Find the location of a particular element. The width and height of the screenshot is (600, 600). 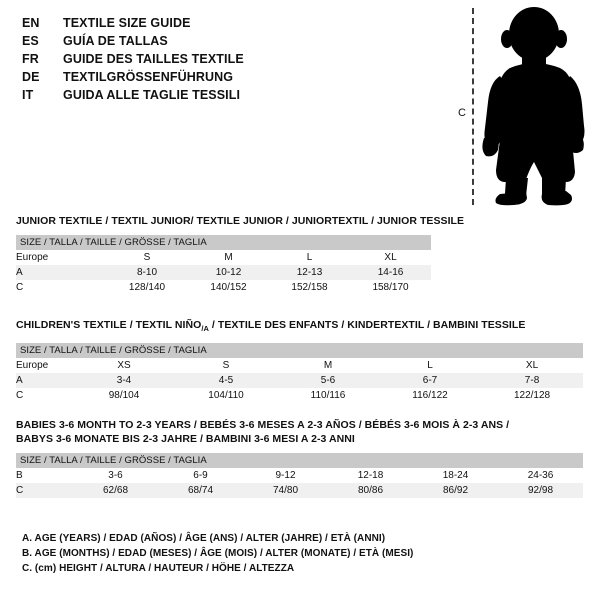

cell-value: 5-6 is located at coordinates (328, 381).